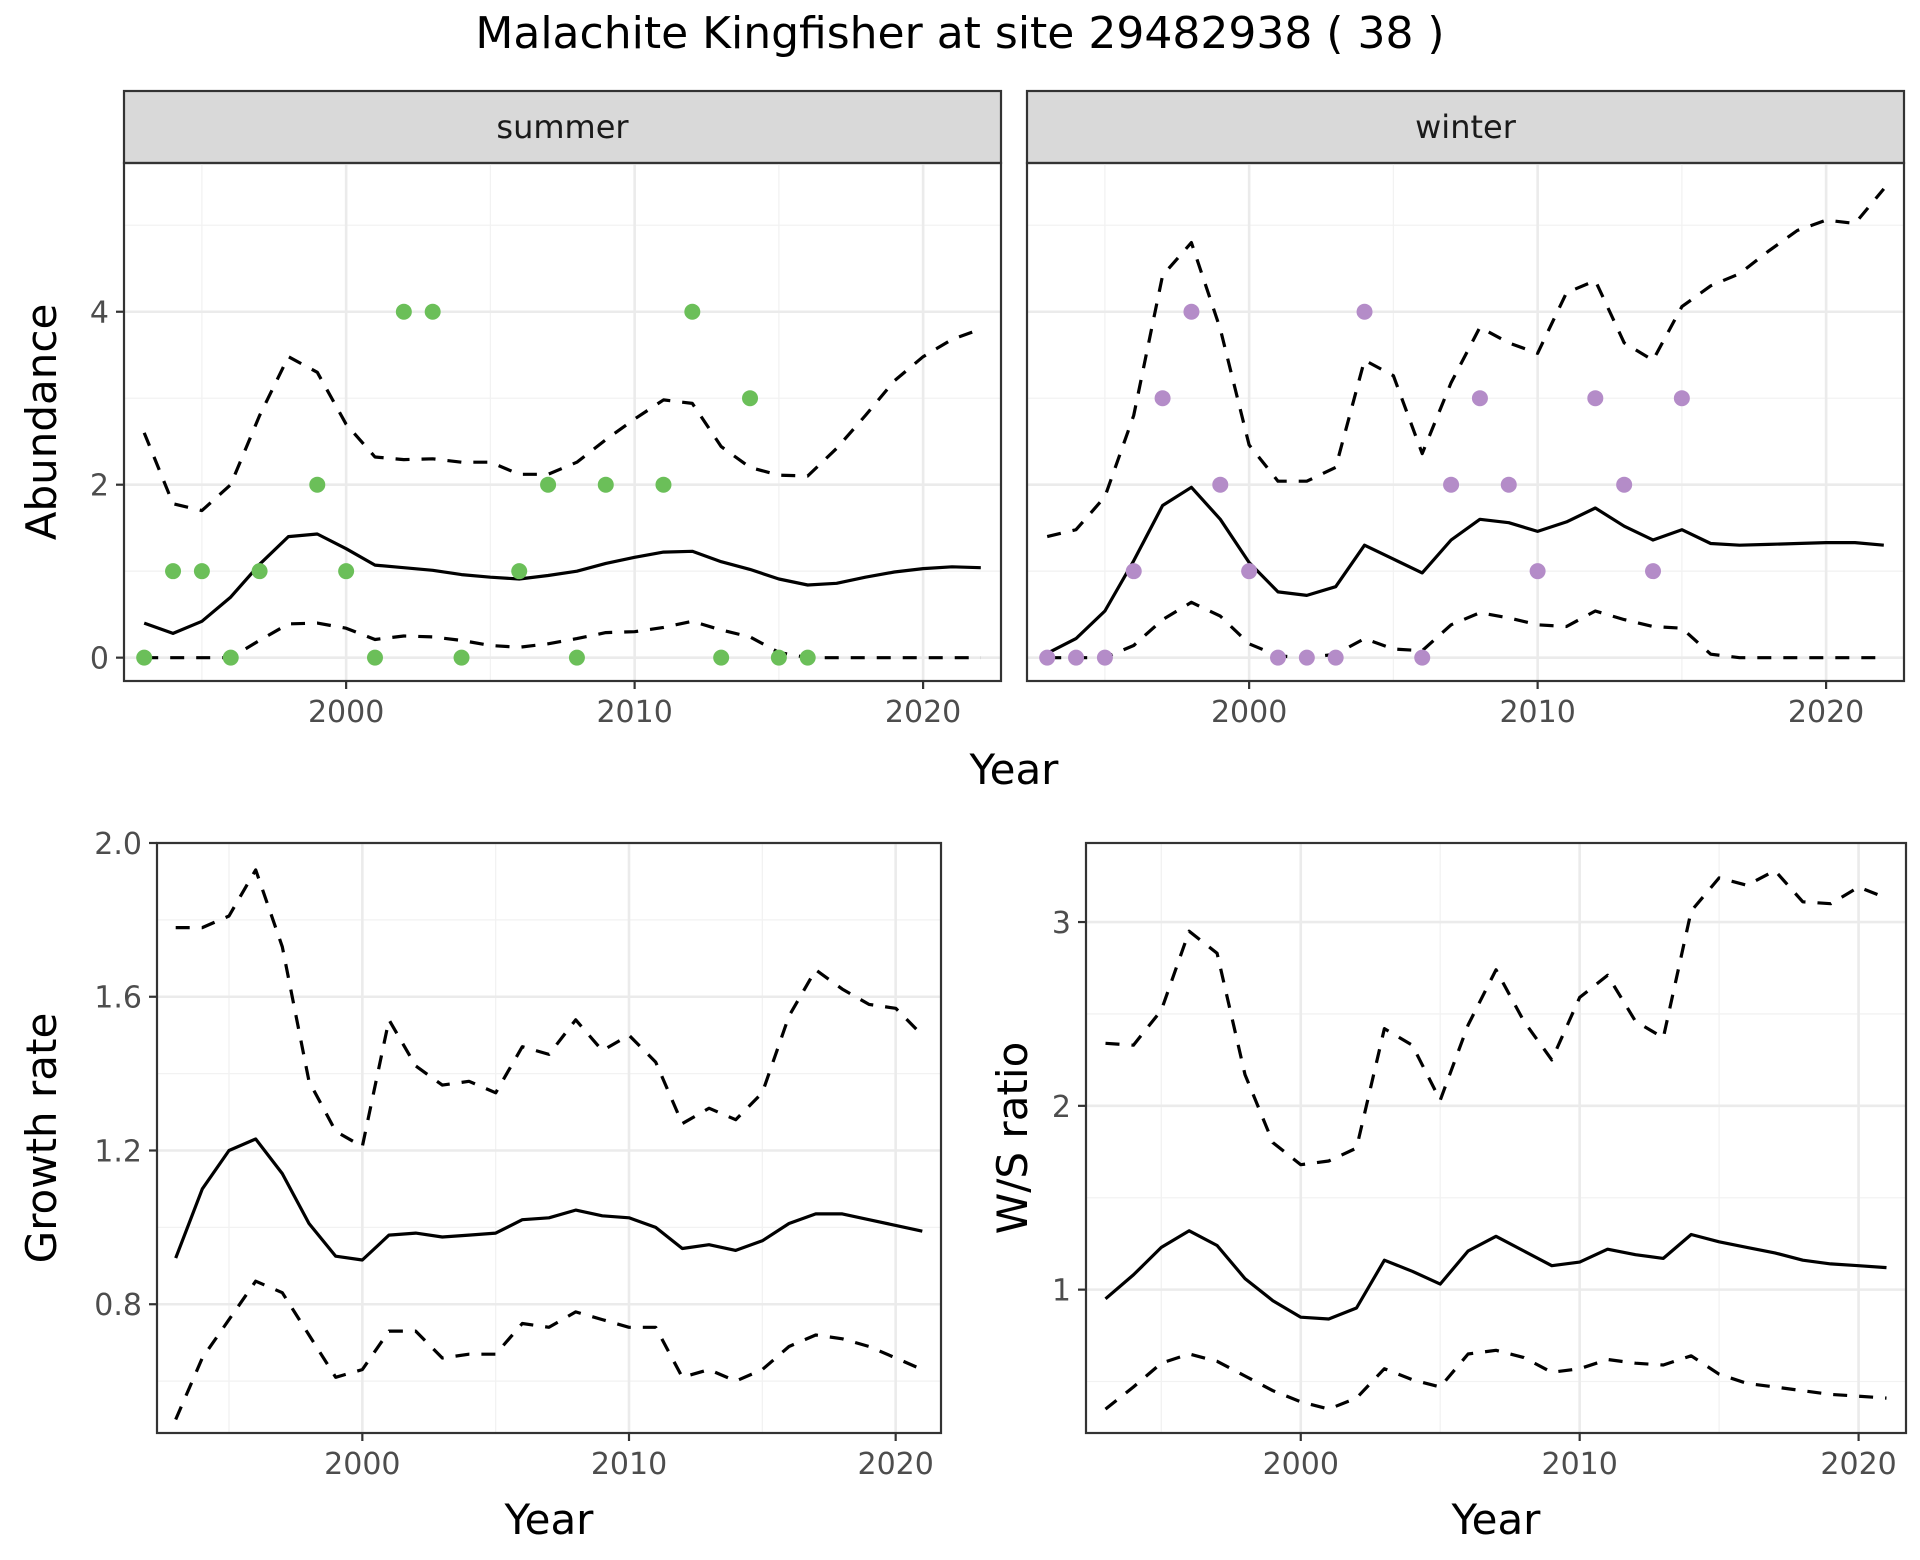  I want to click on y-axis-title: Growth rate, so click(41, 1138).